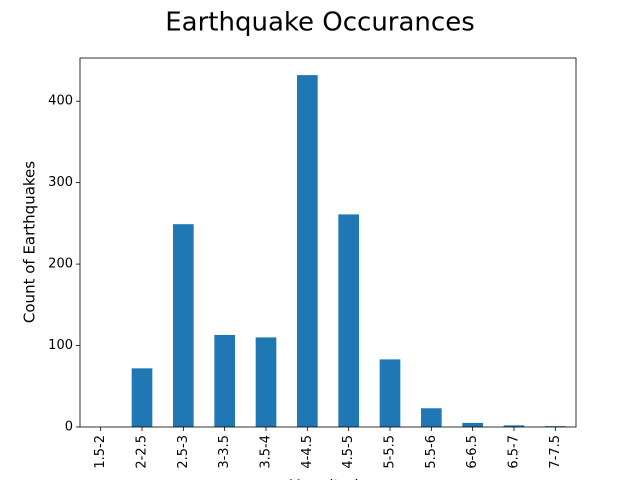  Describe the element at coordinates (224, 452) in the screenshot. I see `x-tick-label: 3-3.5` at that location.